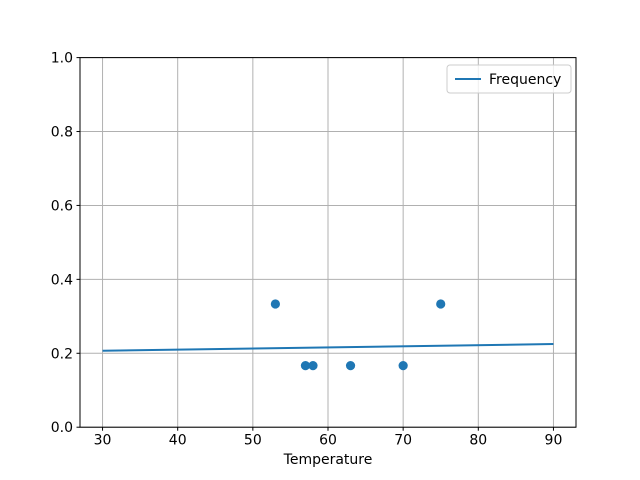 Image resolution: width=640 pixels, height=480 pixels. I want to click on x-tick-label: 60, so click(328, 441).